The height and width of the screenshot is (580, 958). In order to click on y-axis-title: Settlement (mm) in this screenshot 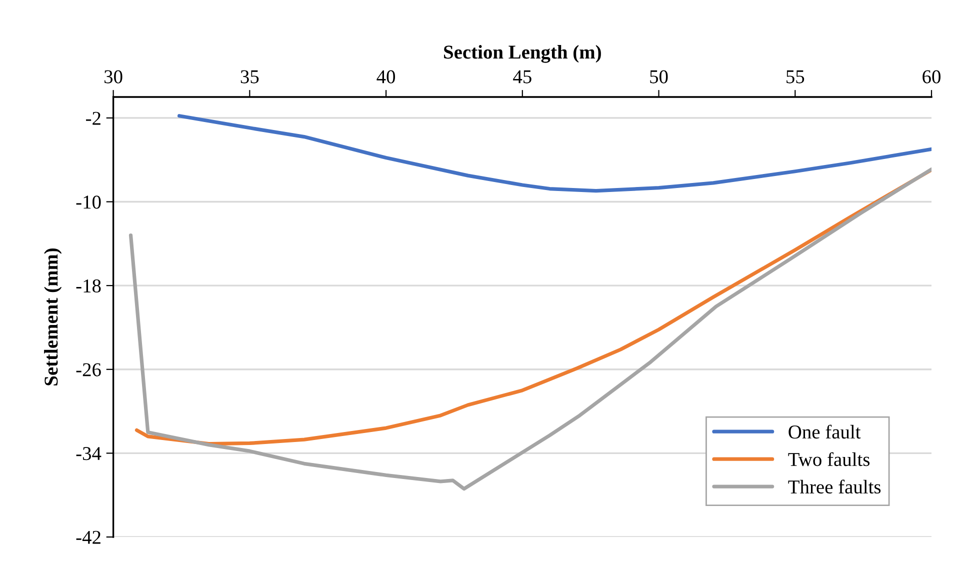, I will do `click(53, 317)`.